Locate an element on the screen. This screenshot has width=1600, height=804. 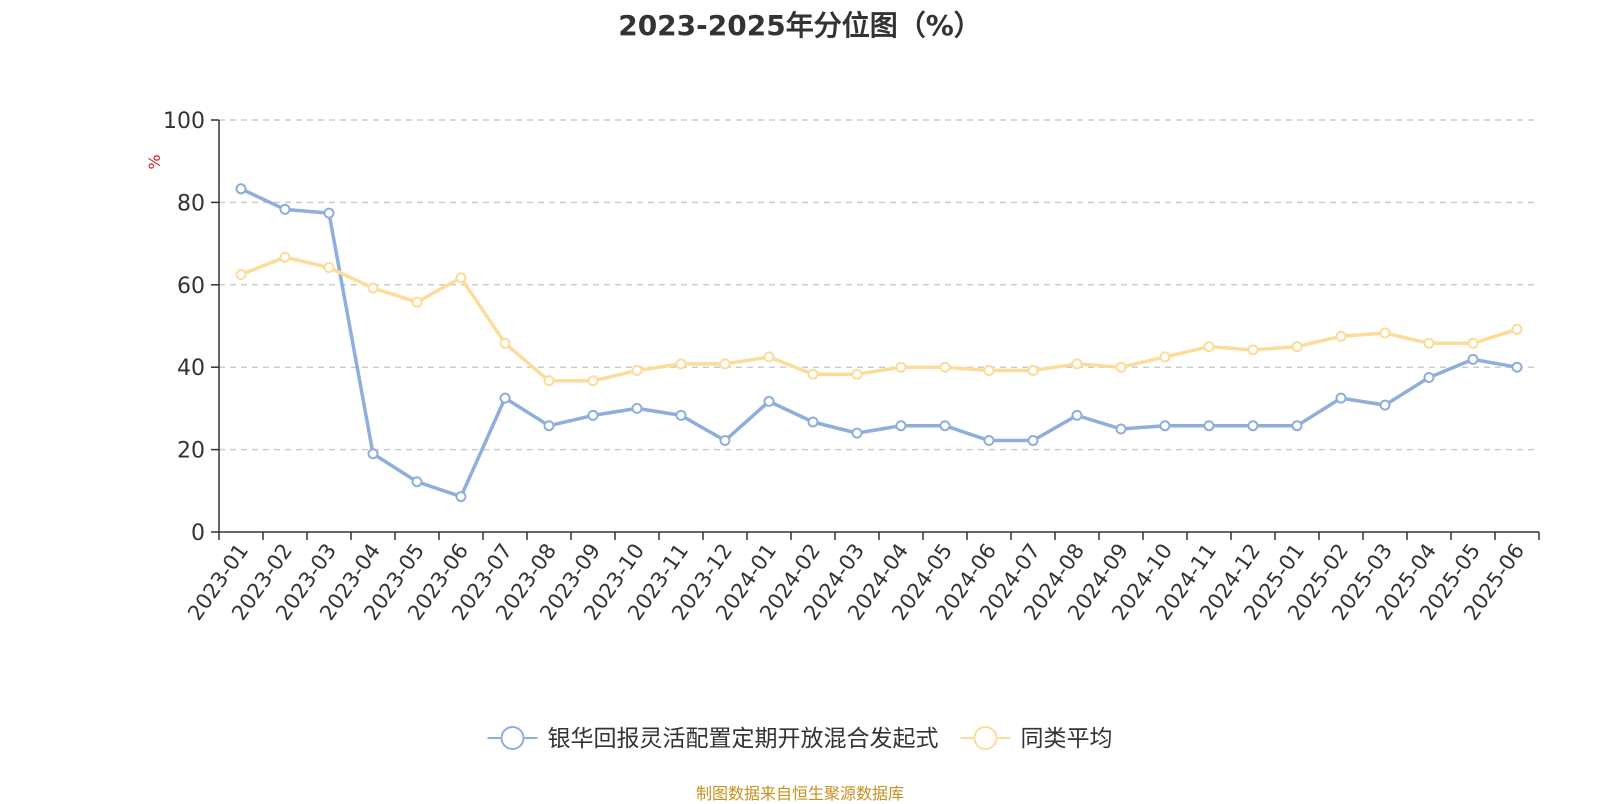
y-tick-label: 0 is located at coordinates (198, 533).